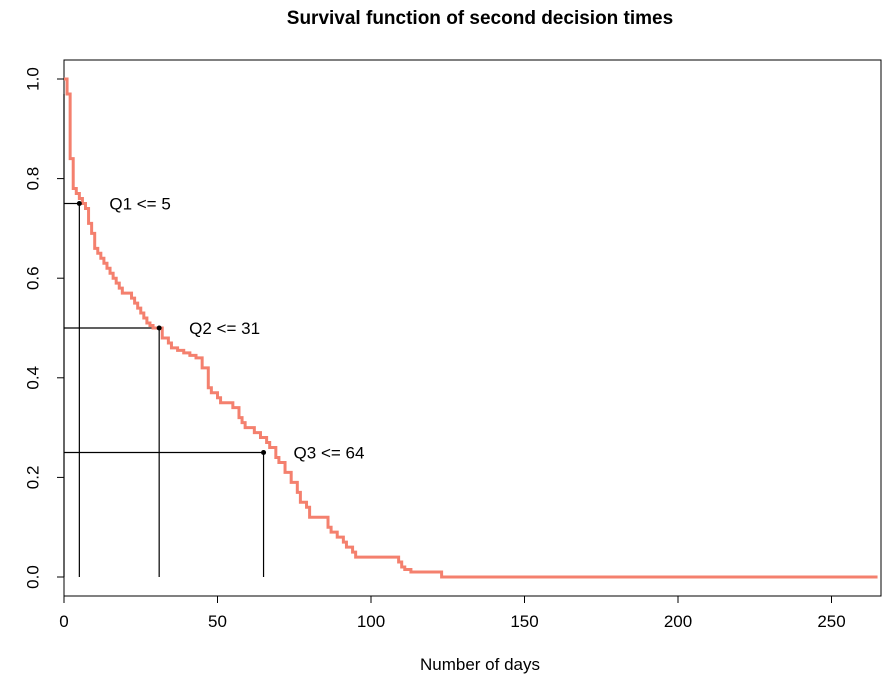 The image size is (884, 681). What do you see at coordinates (32, 278) in the screenshot?
I see `y-tick-label: 0.6` at bounding box center [32, 278].